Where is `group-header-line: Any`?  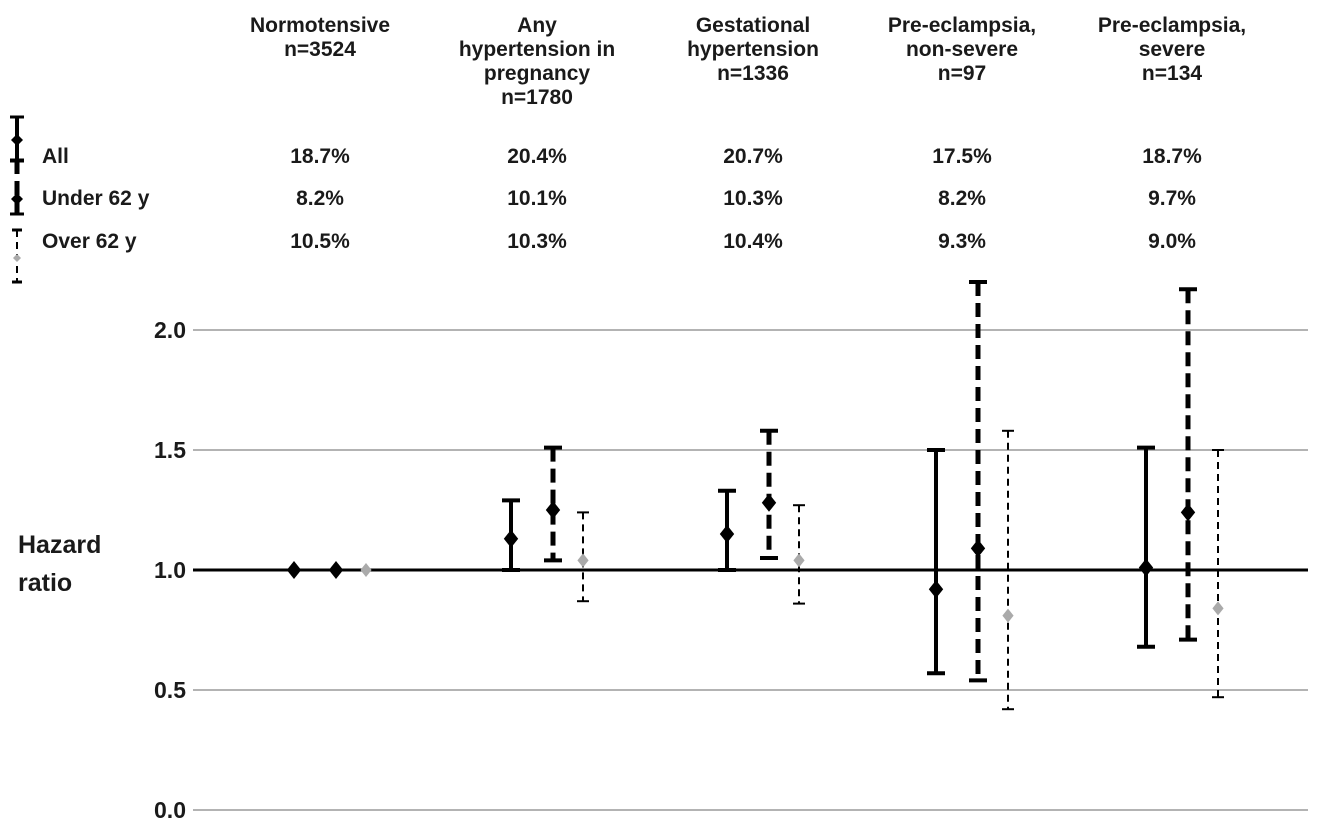 group-header-line: Any is located at coordinates (537, 25).